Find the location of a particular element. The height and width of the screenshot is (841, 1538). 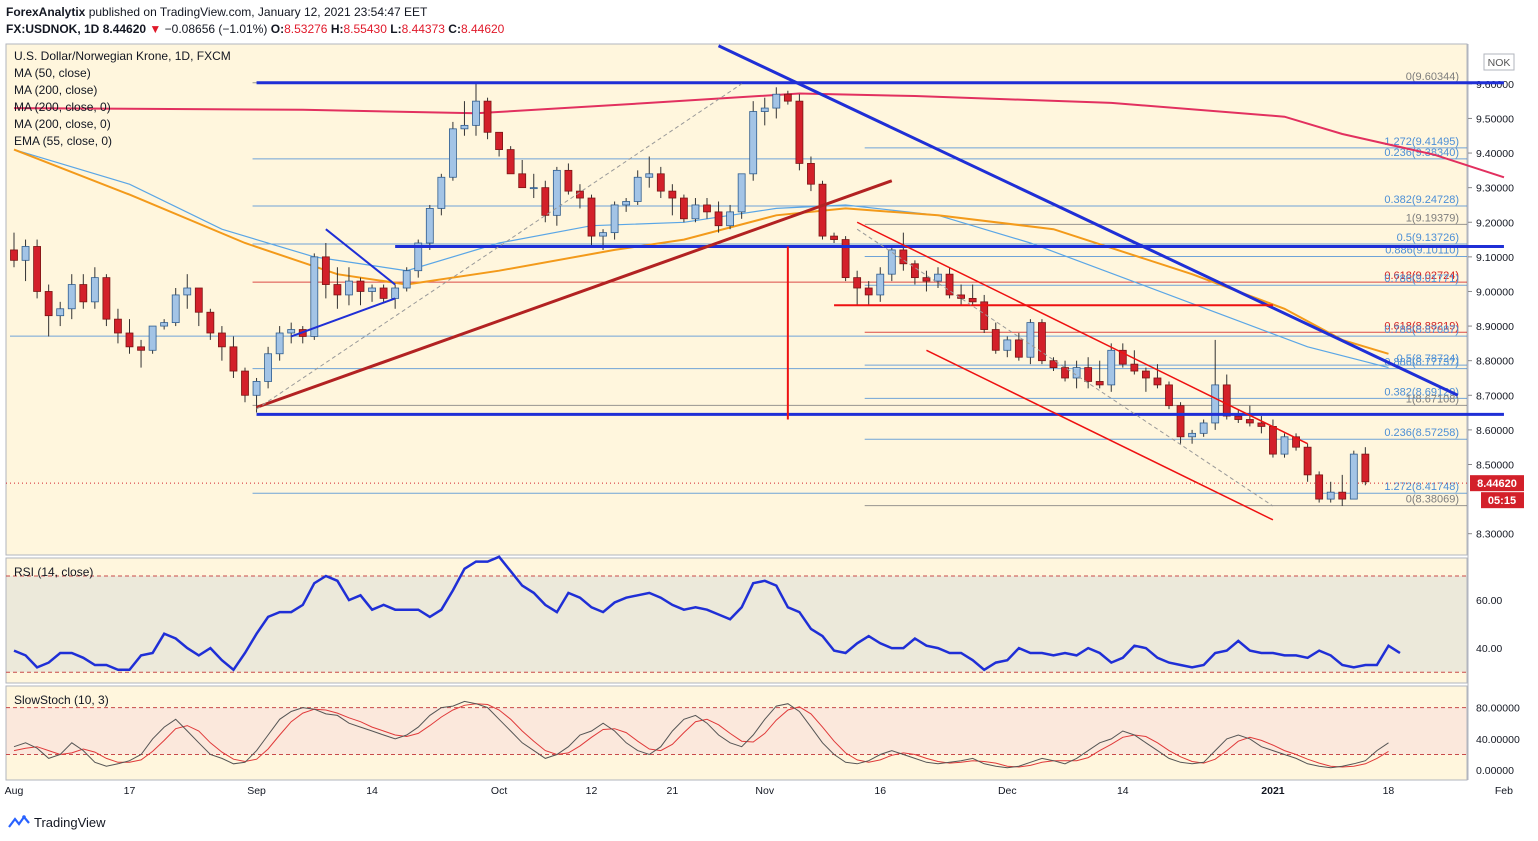

pane-border is located at coordinates (736, 620).